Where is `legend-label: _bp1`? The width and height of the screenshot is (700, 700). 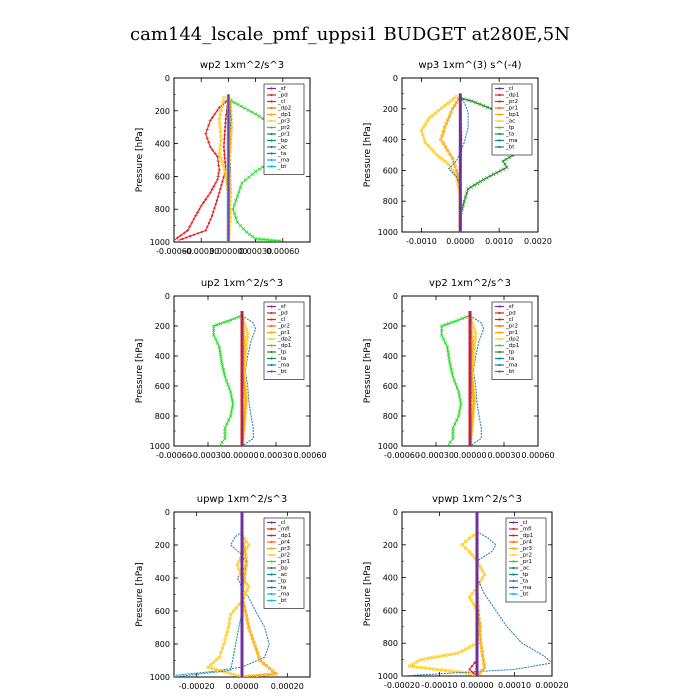 legend-label: _bp1 is located at coordinates (512, 115).